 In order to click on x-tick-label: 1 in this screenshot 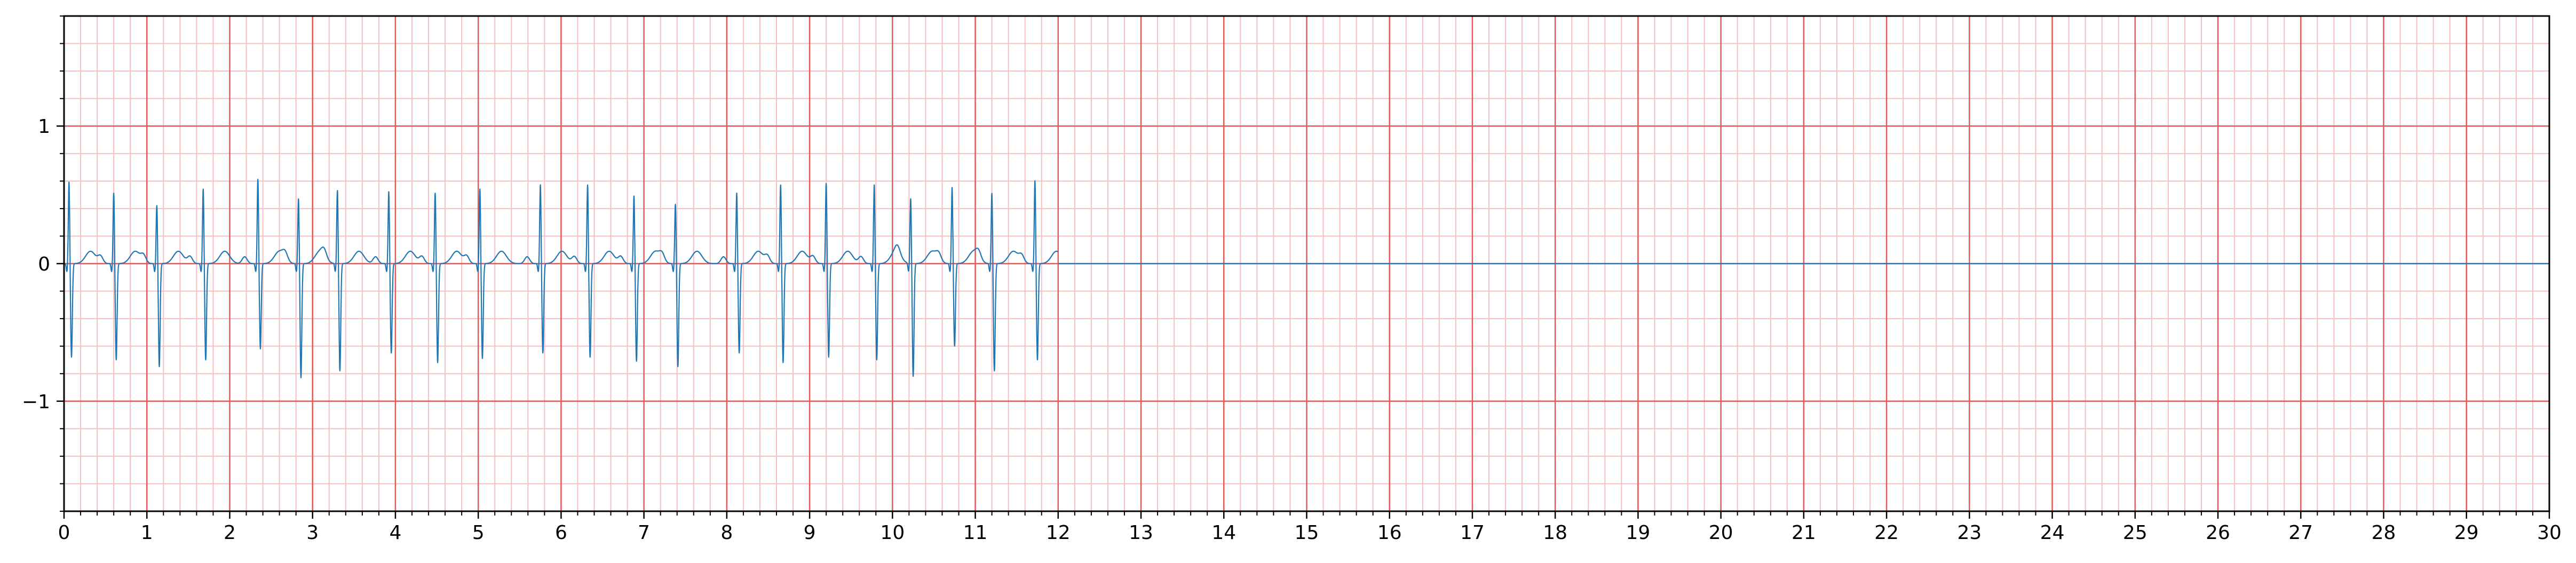, I will do `click(147, 533)`.